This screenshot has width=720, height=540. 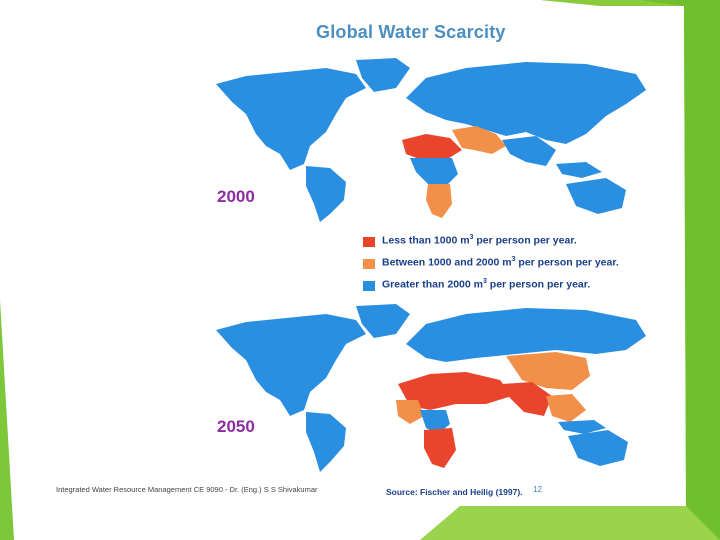 What do you see at coordinates (454, 492) in the screenshot?
I see `source-citation: Source: Fischer and Heilig (1997).` at bounding box center [454, 492].